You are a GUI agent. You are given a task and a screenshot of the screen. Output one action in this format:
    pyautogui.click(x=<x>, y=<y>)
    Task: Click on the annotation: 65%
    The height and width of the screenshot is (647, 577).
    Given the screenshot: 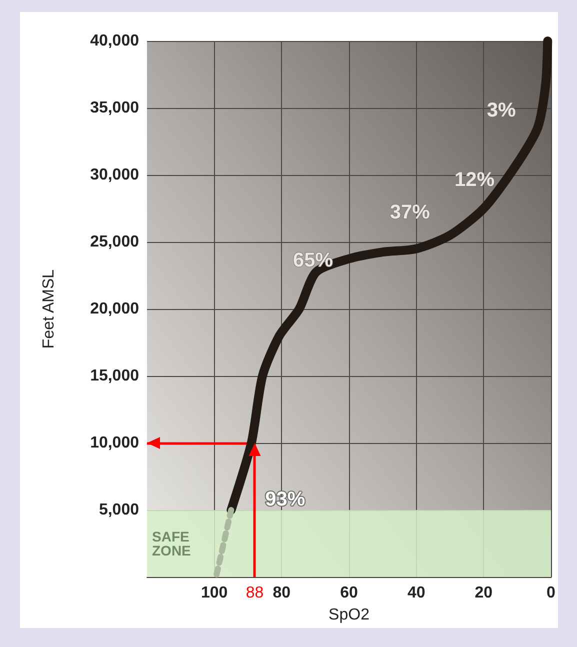 What is the action you would take?
    pyautogui.click(x=313, y=261)
    